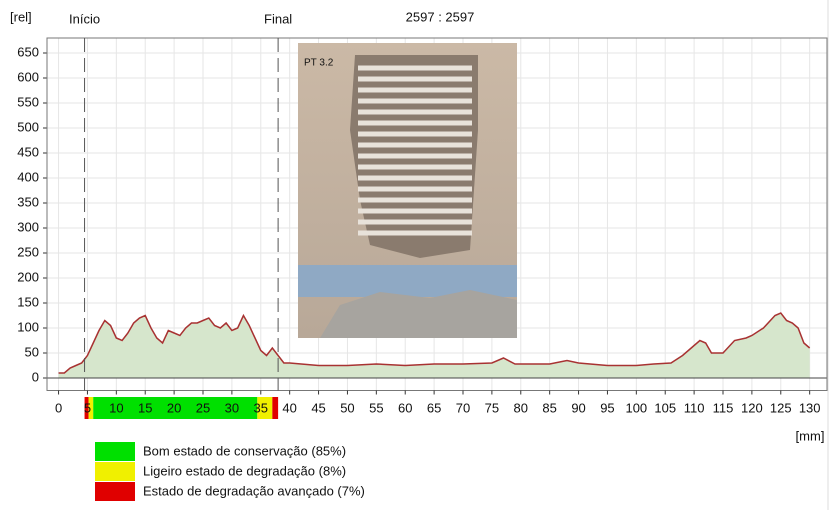 This screenshot has width=829, height=510. Describe the element at coordinates (578, 407) in the screenshot. I see `x-tick-label: 90` at that location.